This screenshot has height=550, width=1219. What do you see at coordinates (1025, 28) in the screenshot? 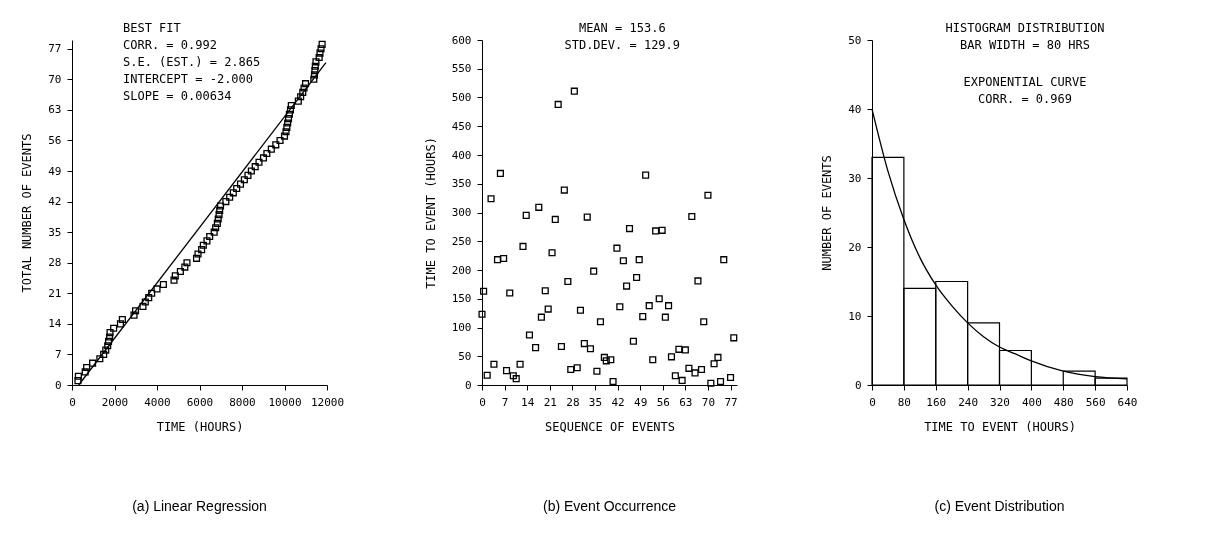
I see `text: HISTOGRAM DISTRIBUTION` at bounding box center [1025, 28].